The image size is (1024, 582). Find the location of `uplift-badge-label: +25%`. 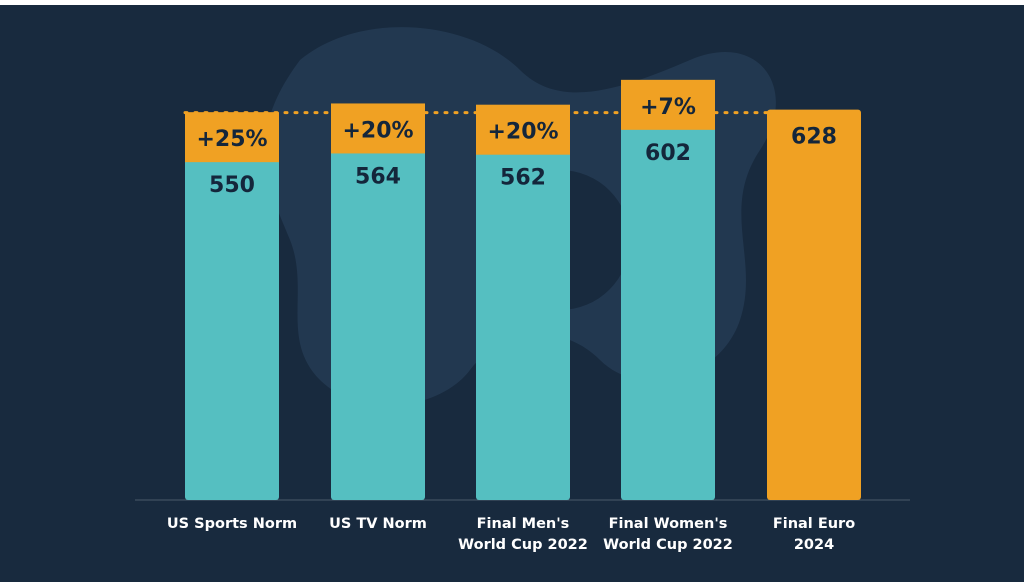

uplift-badge-label: +25% is located at coordinates (231, 139).